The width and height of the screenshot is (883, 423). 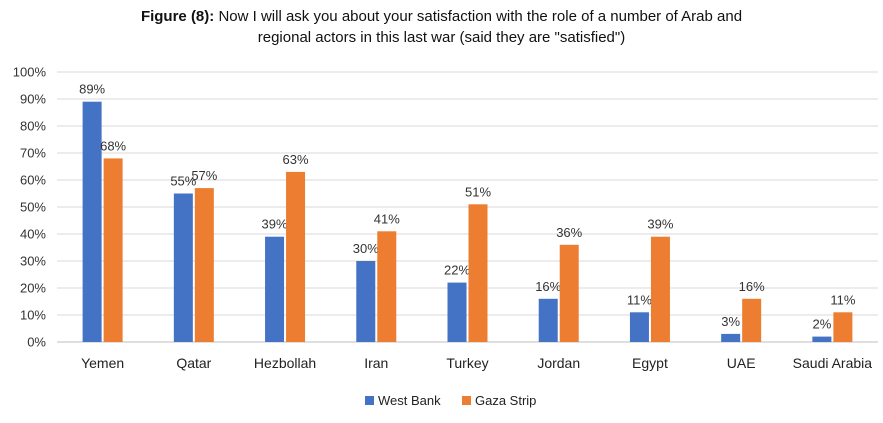 What do you see at coordinates (376, 363) in the screenshot?
I see `x-category-label: Iran` at bounding box center [376, 363].